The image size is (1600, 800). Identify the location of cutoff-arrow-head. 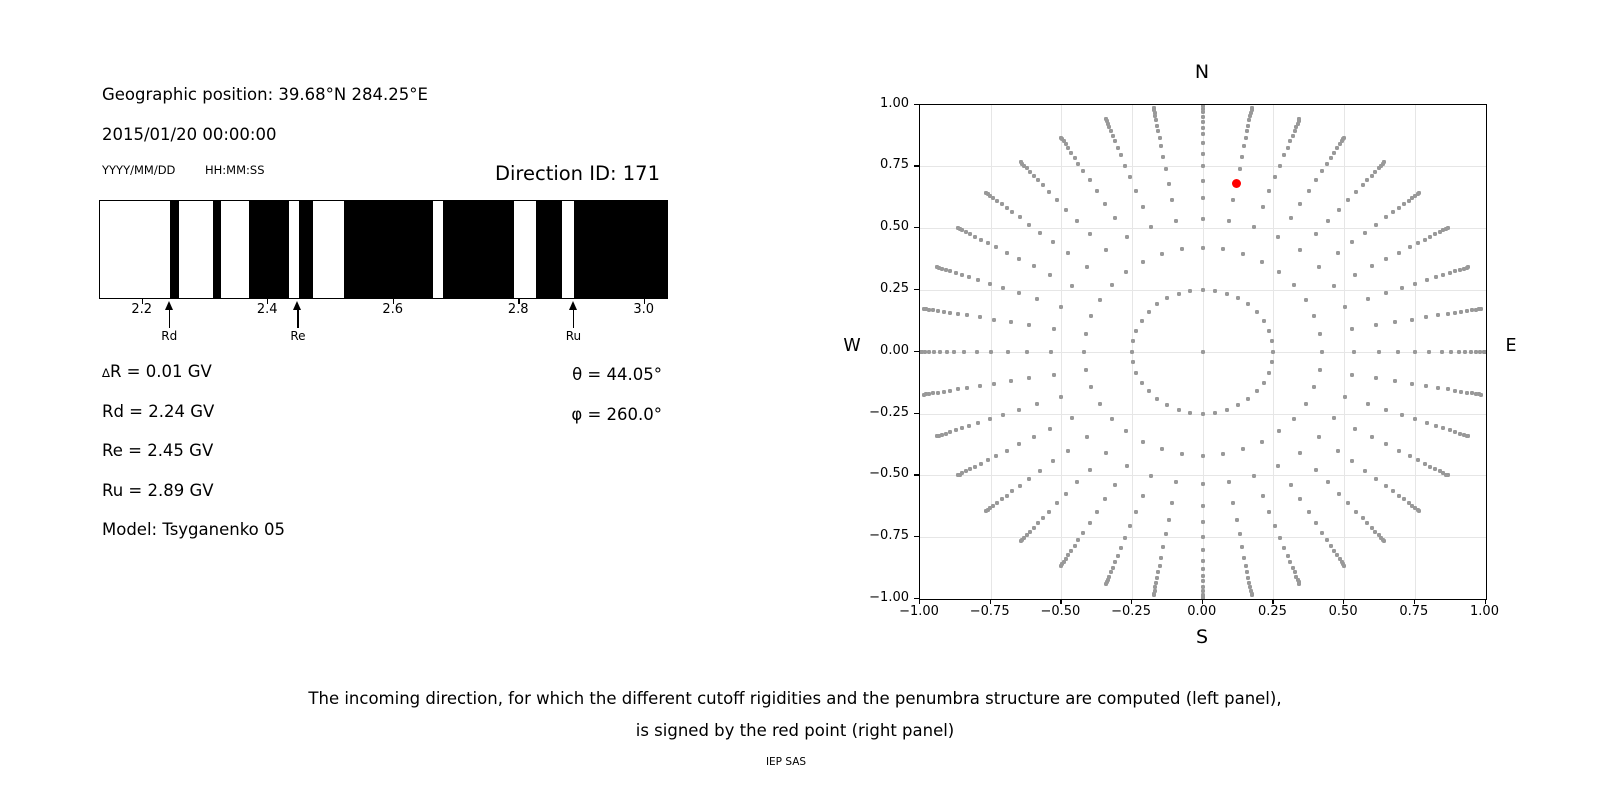
(572, 305).